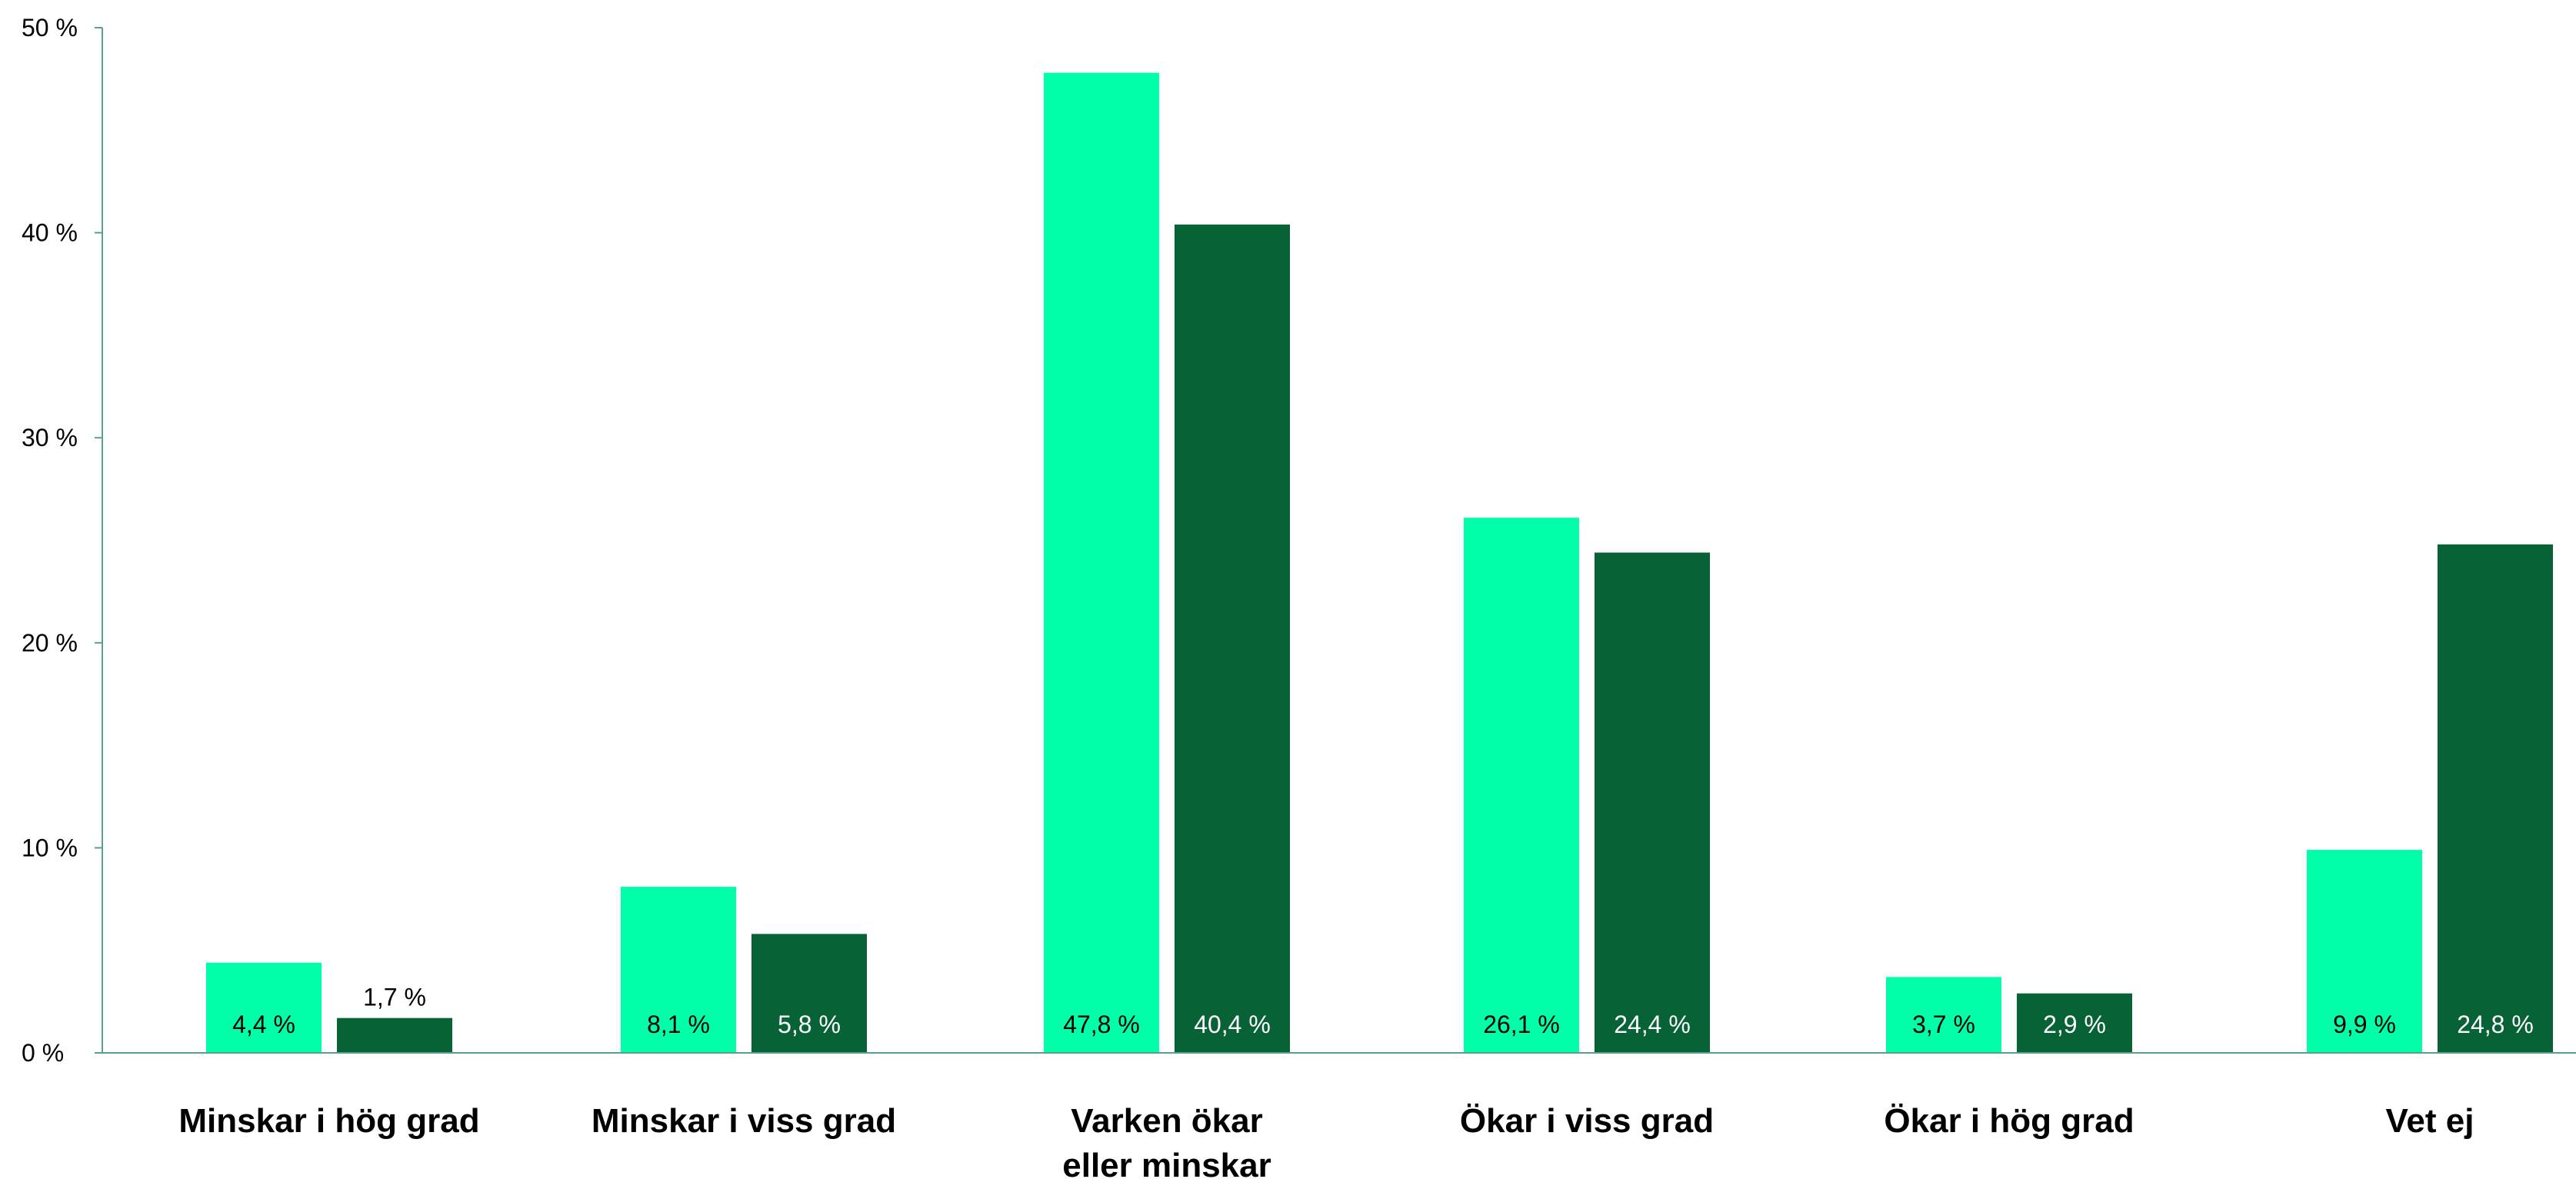 Image resolution: width=2576 pixels, height=1179 pixels. What do you see at coordinates (328, 1121) in the screenshot?
I see `category-label: Minskar i hög grad` at bounding box center [328, 1121].